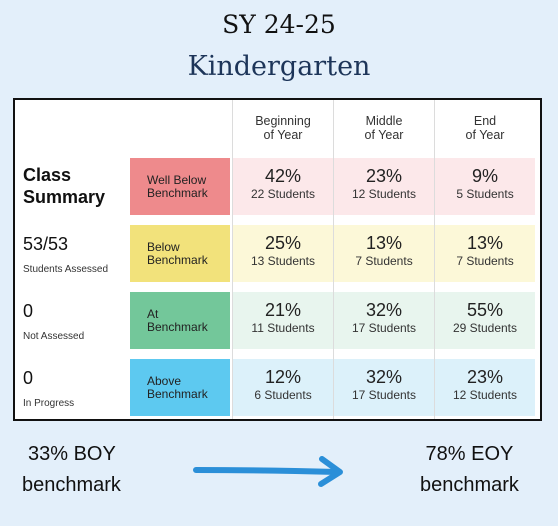 This screenshot has height=526, width=558. Describe the element at coordinates (283, 176) in the screenshot. I see `cell-percent: 42%` at that location.